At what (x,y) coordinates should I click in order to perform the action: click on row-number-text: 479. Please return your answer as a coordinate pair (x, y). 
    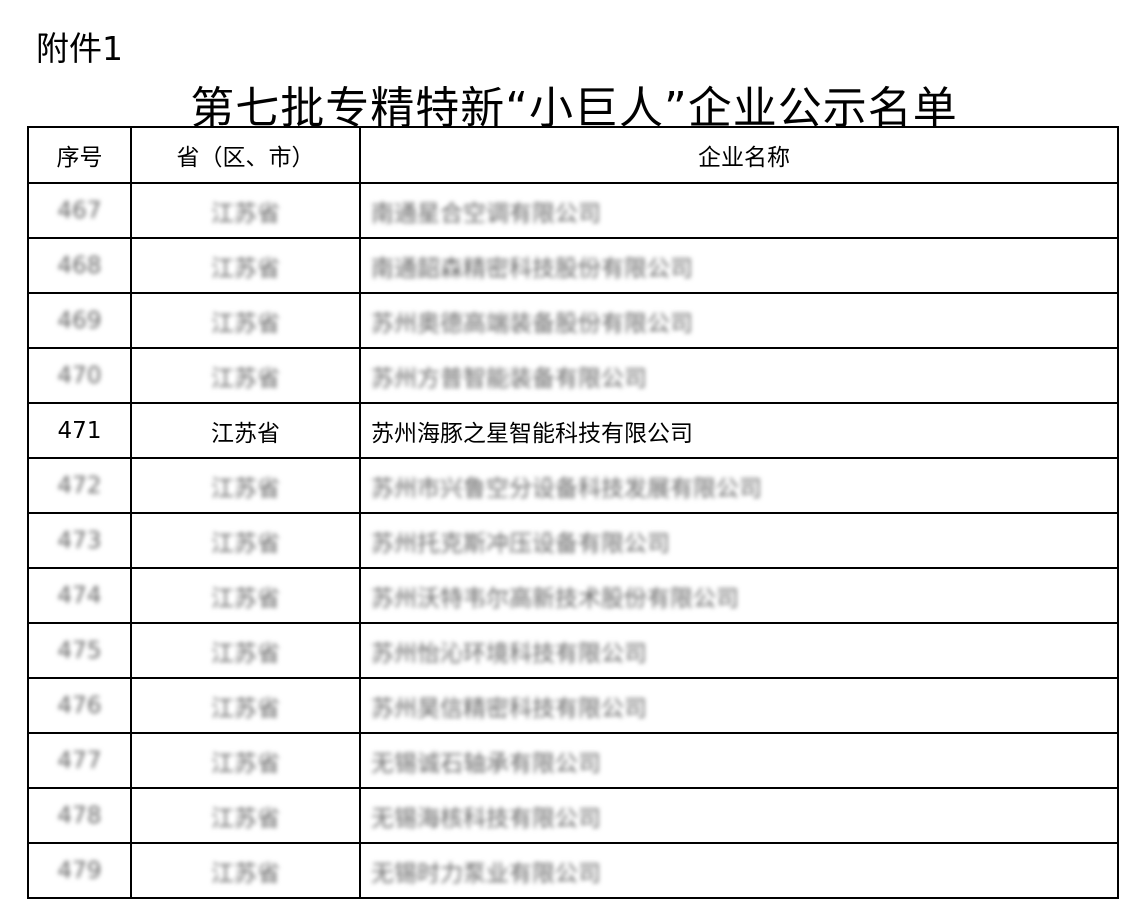
    Looking at the image, I should click on (79, 870).